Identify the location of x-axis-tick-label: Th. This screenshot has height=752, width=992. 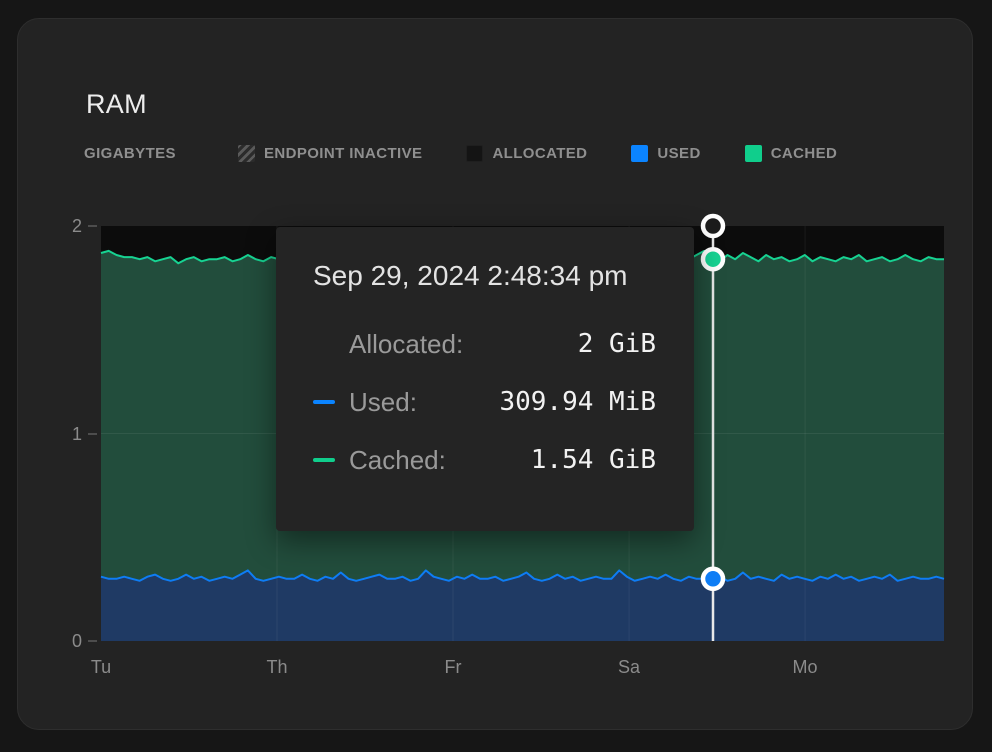
(277, 667).